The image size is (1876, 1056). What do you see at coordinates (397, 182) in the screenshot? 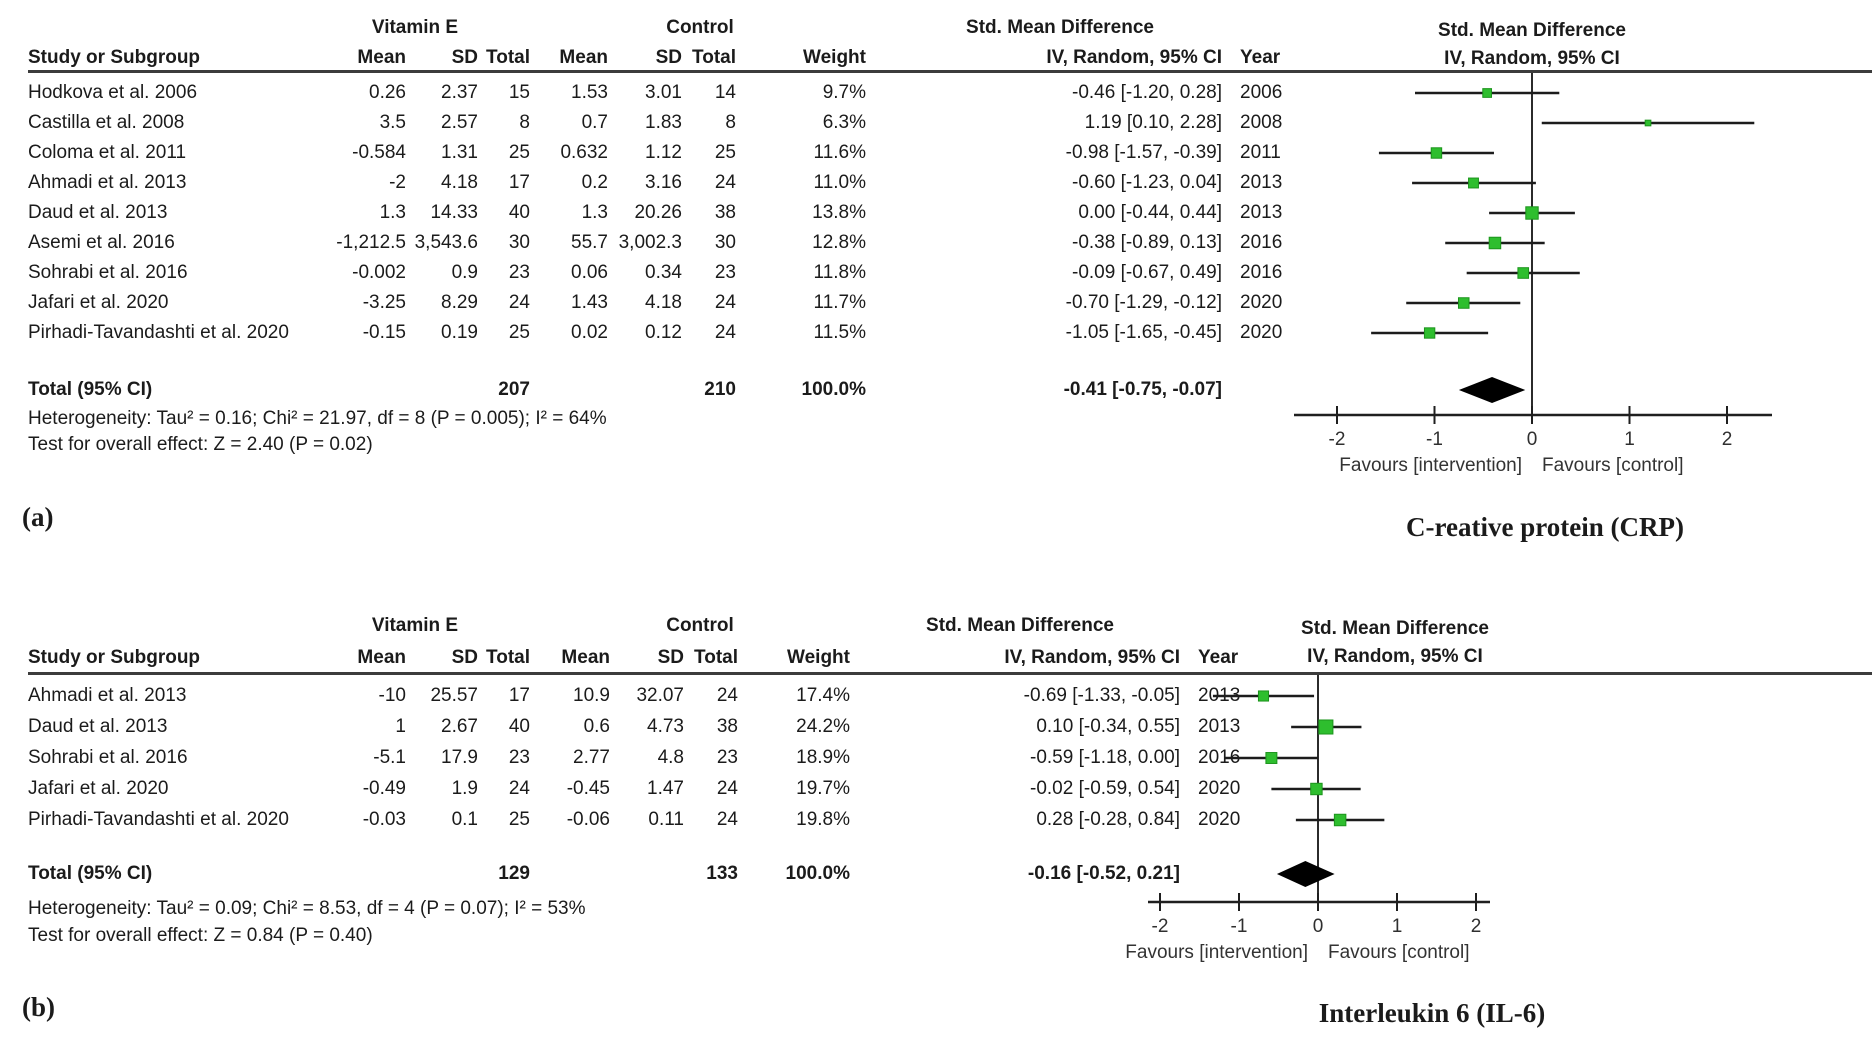
I see `cell-mean1: -2` at bounding box center [397, 182].